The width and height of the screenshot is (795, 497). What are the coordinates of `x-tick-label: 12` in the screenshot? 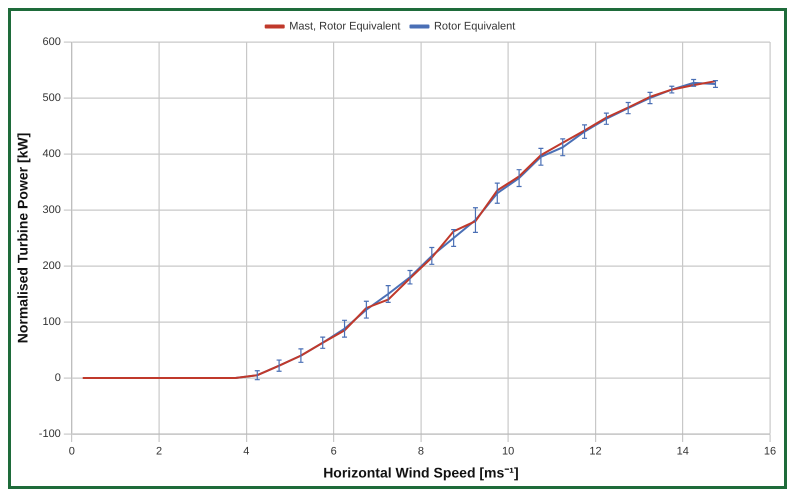 It's located at (595, 452).